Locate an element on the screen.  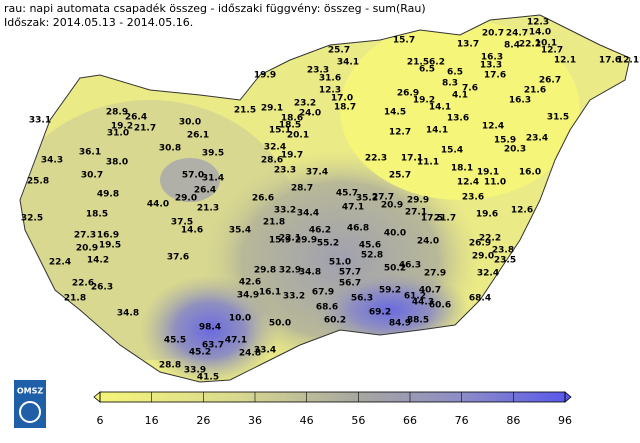
station-value: 88.5 is located at coordinates (418, 321).